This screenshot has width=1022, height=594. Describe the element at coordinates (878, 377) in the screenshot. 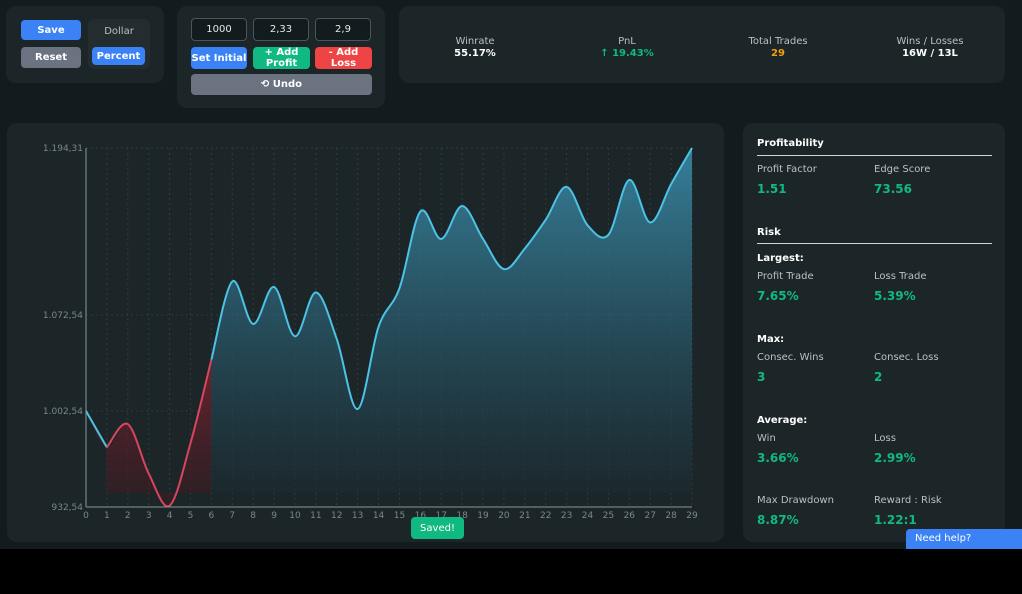

I see `consec-loss-value: 2` at that location.